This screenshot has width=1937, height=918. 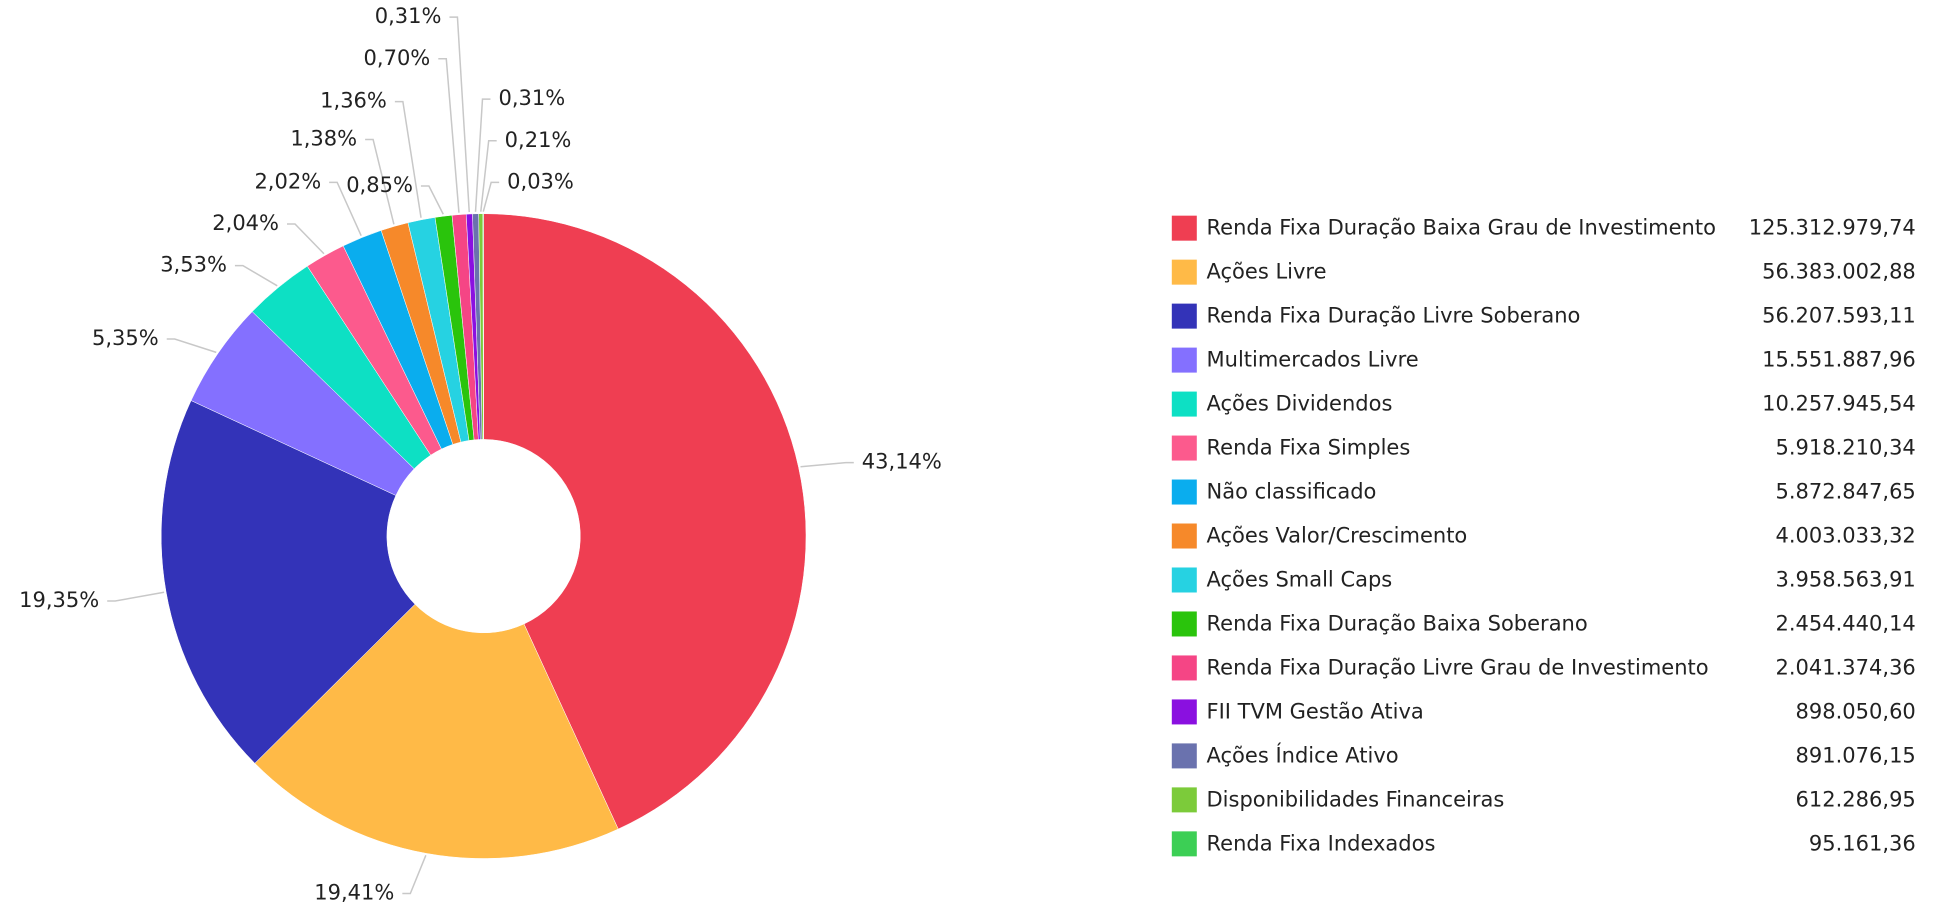 I want to click on legend-label: Multimercados Livre, so click(x=1313, y=360).